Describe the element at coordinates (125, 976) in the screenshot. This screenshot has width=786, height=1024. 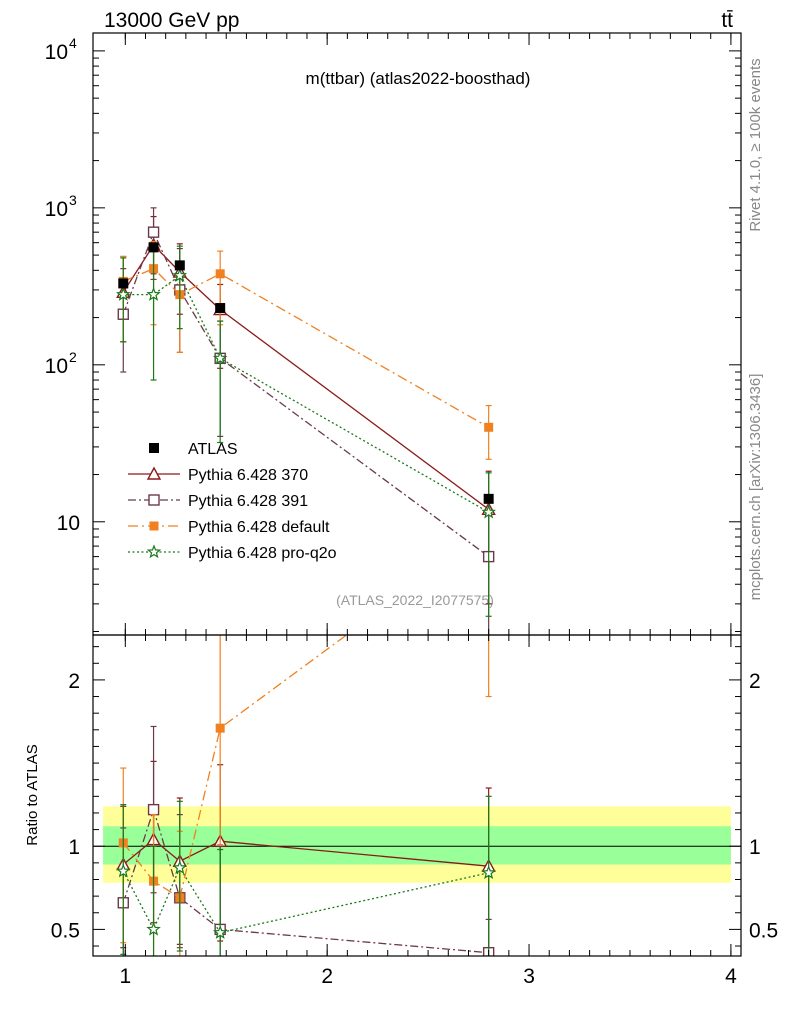
I see `ratio-x-tick-label: 1` at that location.